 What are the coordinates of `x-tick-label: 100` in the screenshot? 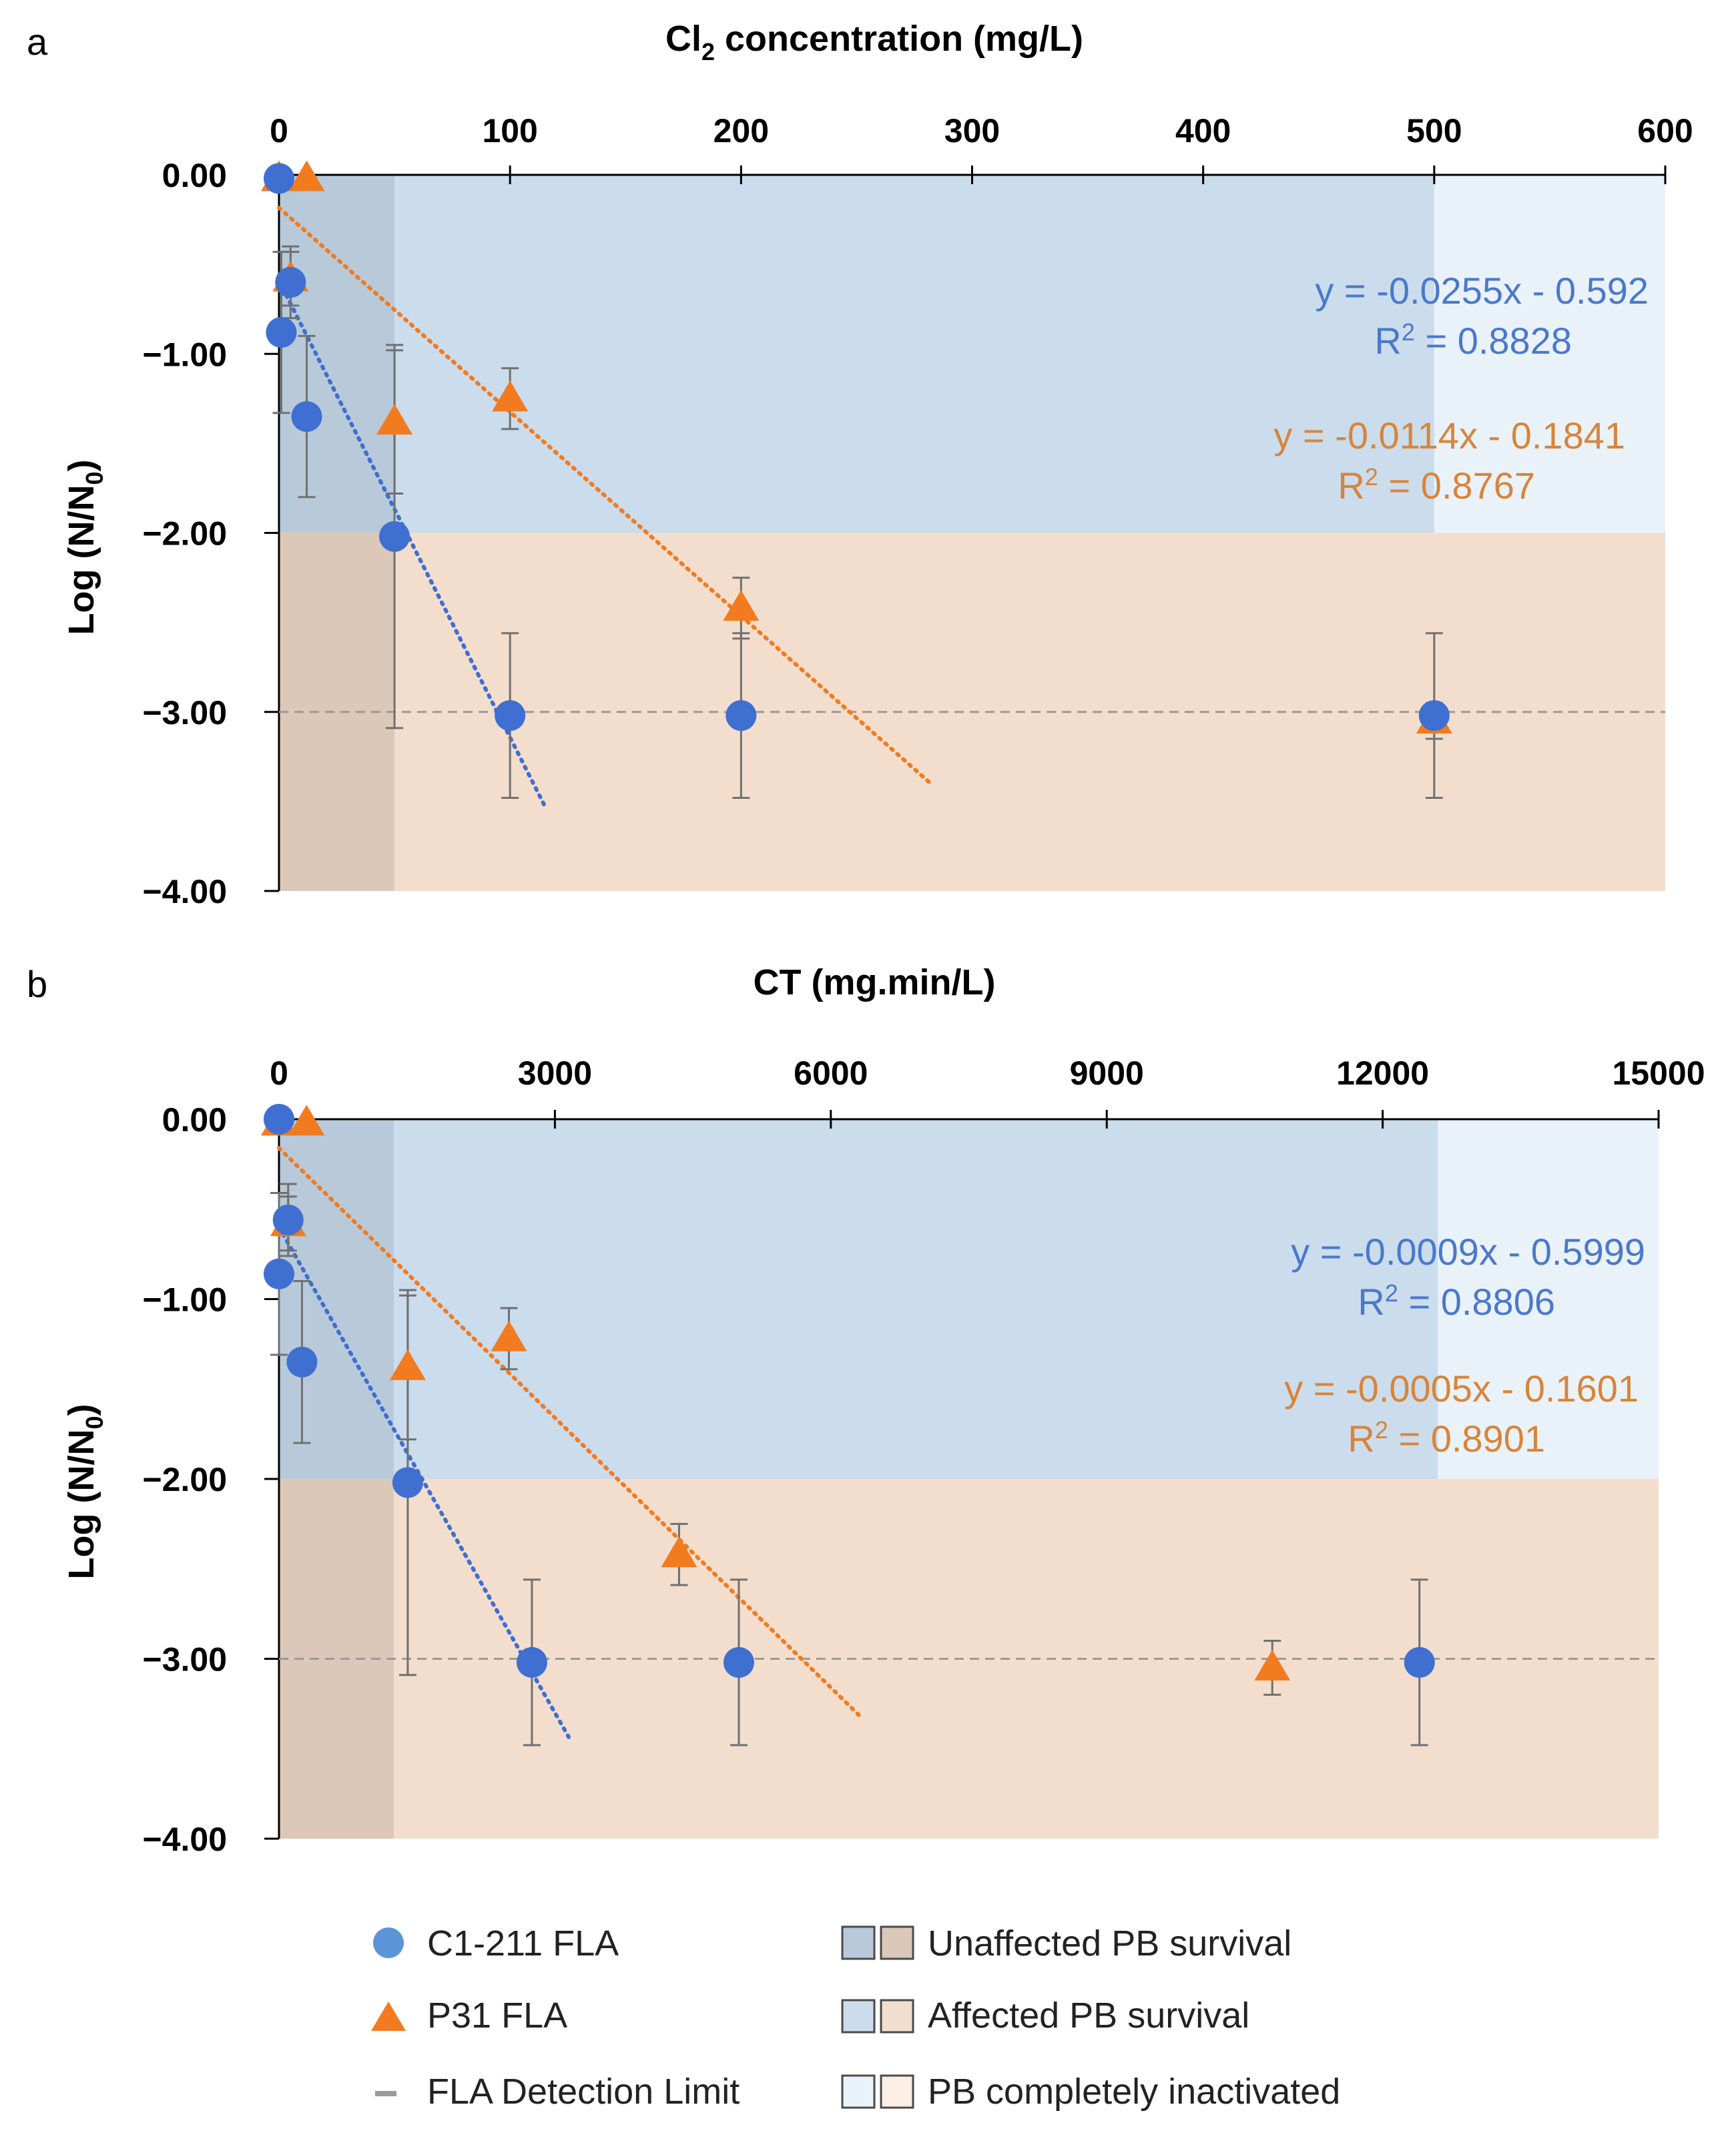 It's located at (509, 130).